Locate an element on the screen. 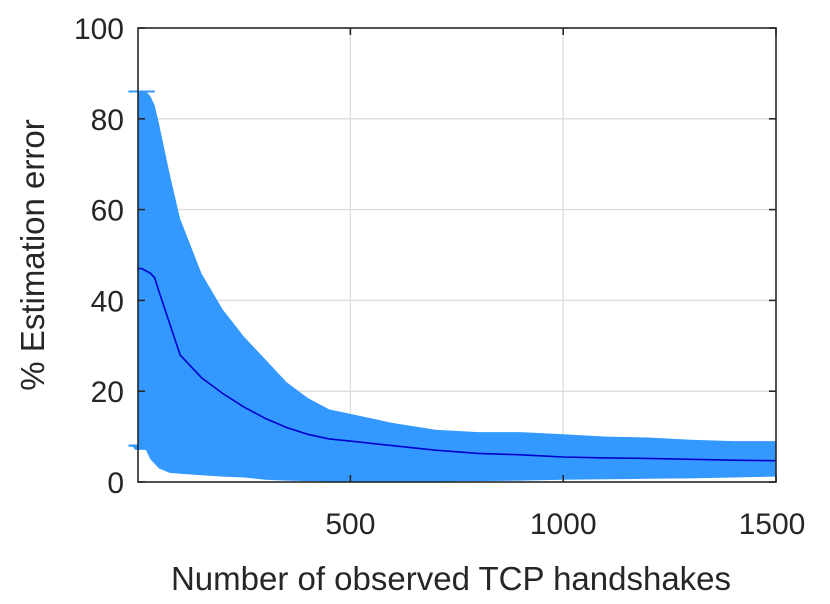 The height and width of the screenshot is (604, 830). x-tick-label: 1000 is located at coordinates (563, 524).